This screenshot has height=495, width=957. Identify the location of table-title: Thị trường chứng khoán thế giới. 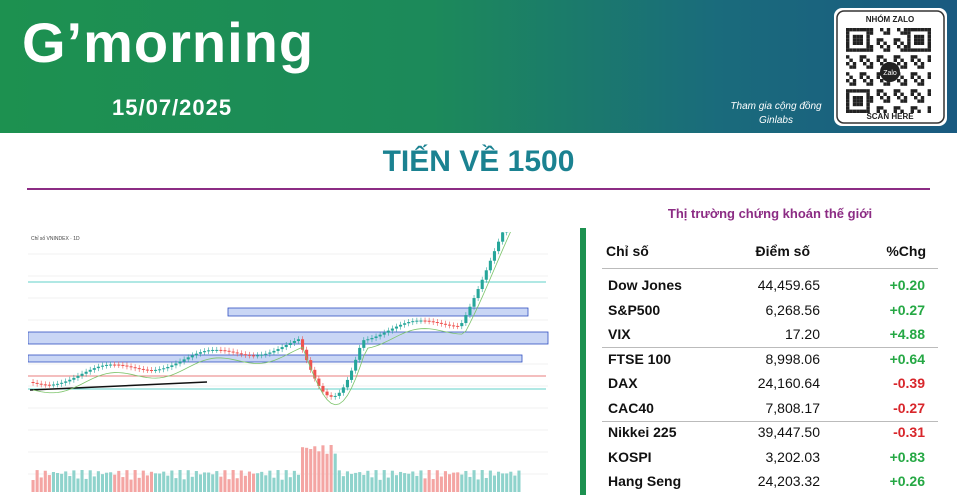
(770, 213).